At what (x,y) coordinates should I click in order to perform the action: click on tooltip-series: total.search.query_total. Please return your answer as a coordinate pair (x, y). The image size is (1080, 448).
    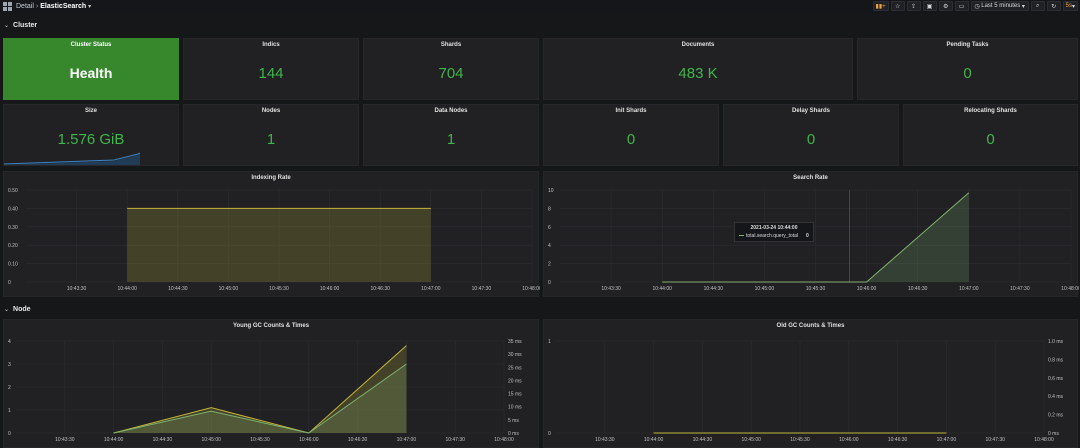
    Looking at the image, I should click on (772, 236).